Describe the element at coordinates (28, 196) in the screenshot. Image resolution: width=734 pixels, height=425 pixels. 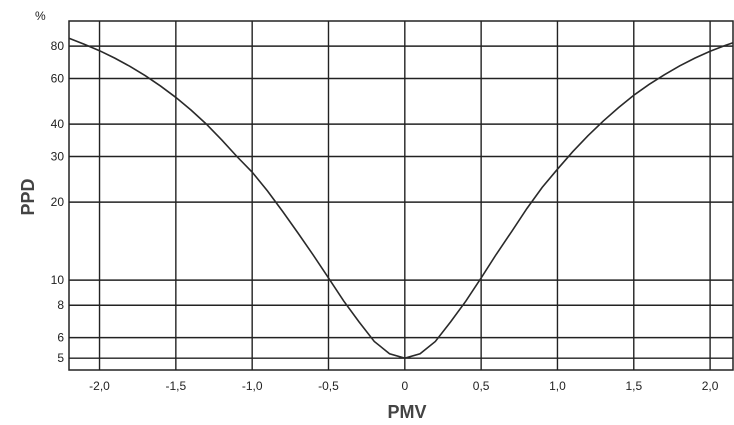
I see `y-axis-title: PPD` at that location.